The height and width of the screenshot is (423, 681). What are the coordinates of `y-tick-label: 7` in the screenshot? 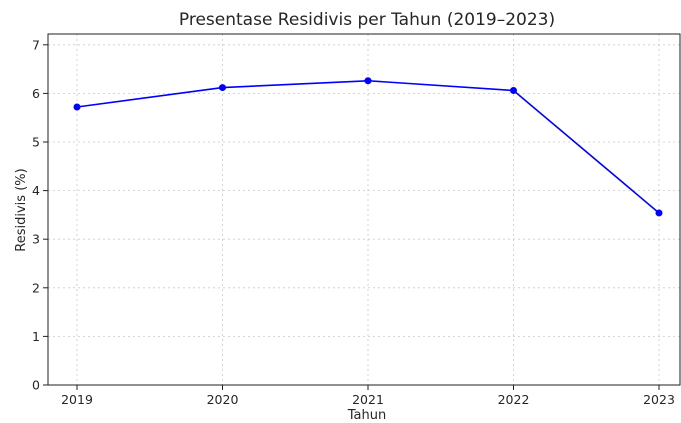 It's located at (36, 44).